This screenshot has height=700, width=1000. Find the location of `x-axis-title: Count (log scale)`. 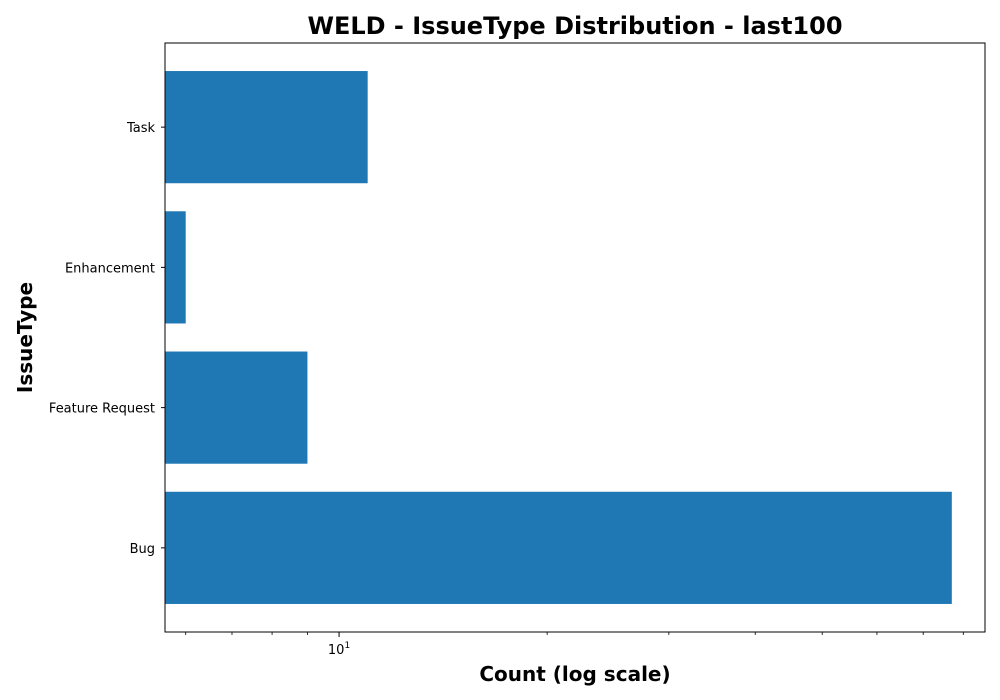

x-axis-title: Count (log scale) is located at coordinates (574, 674).